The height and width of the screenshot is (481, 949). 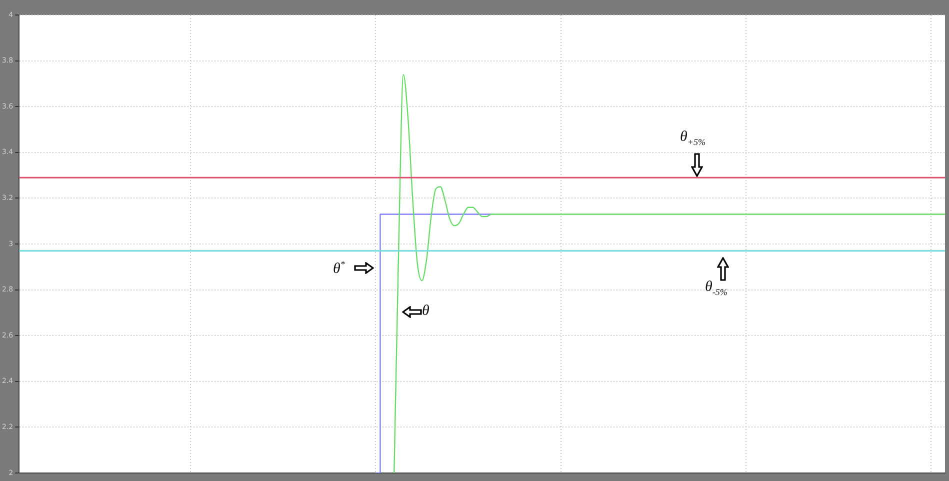 What do you see at coordinates (426, 311) in the screenshot?
I see `annotation: θ` at bounding box center [426, 311].